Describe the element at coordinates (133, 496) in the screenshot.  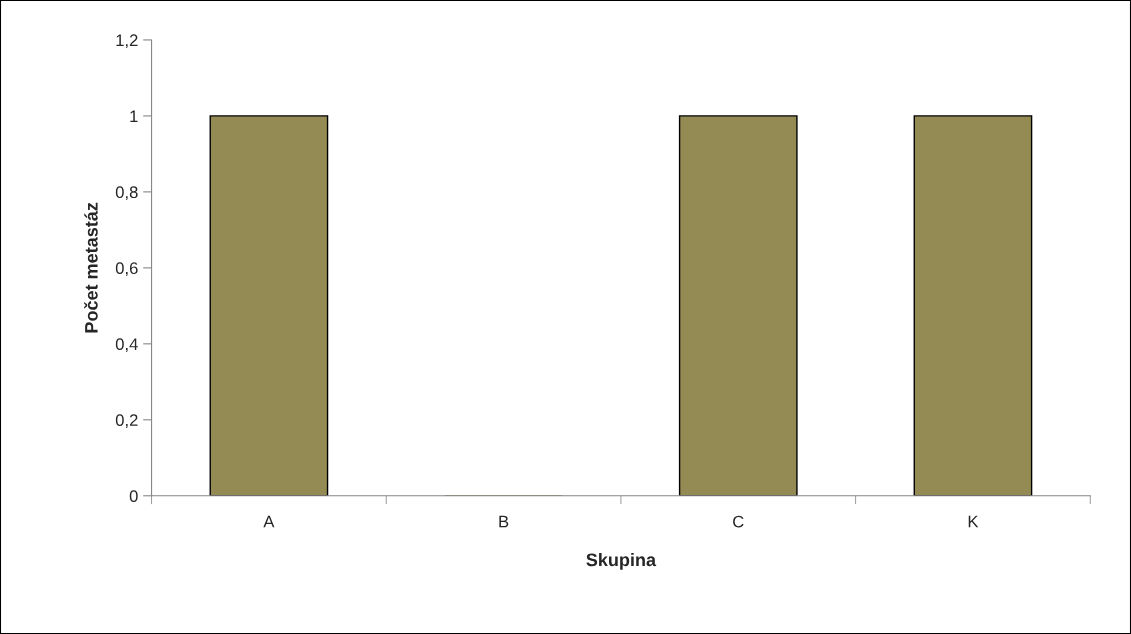
I see `y-tick-label: 0` at that location.